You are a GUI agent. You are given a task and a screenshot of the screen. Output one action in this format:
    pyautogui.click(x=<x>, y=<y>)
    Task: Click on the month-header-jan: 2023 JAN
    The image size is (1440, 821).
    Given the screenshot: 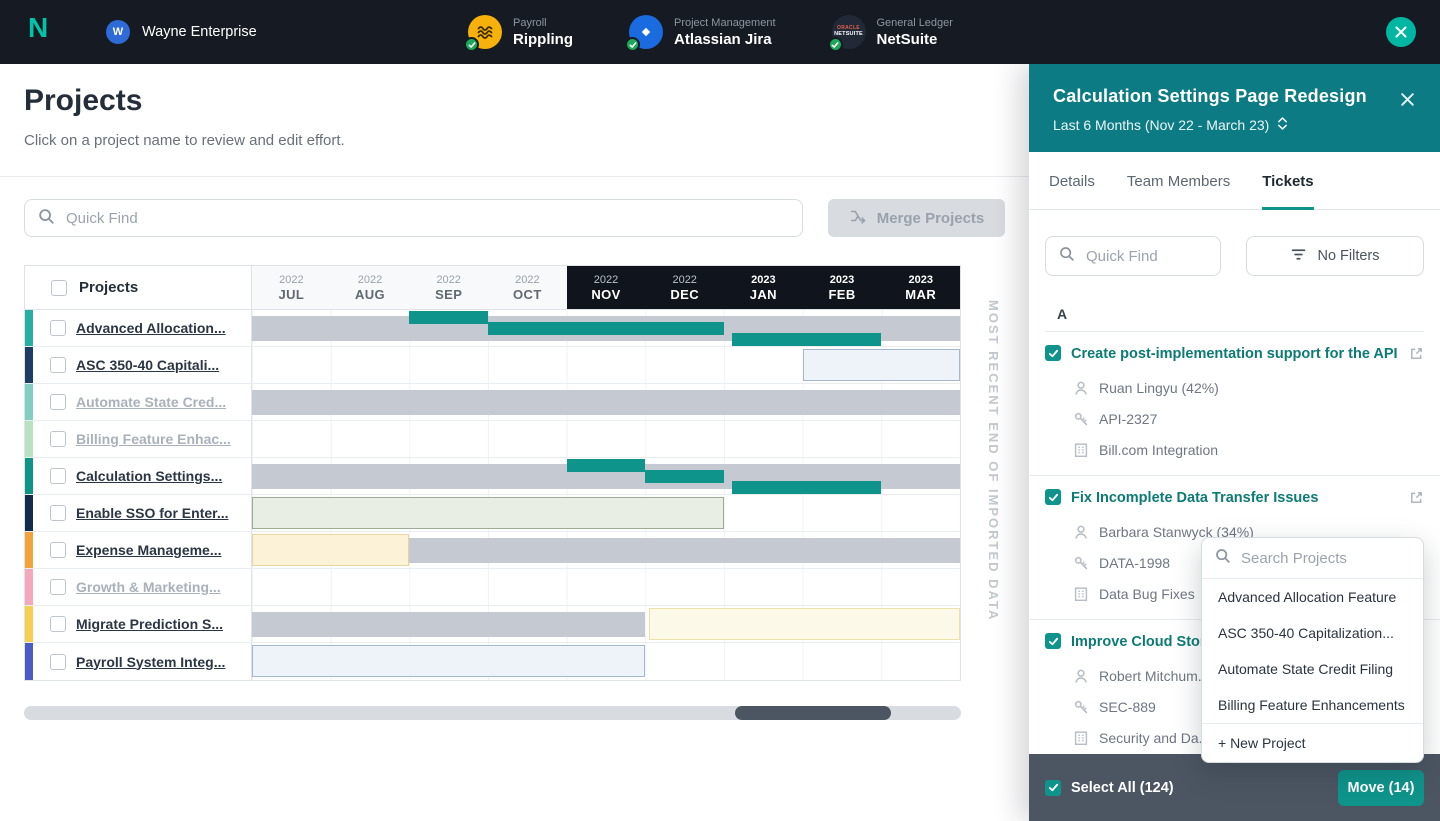 What is the action you would take?
    pyautogui.click(x=763, y=287)
    